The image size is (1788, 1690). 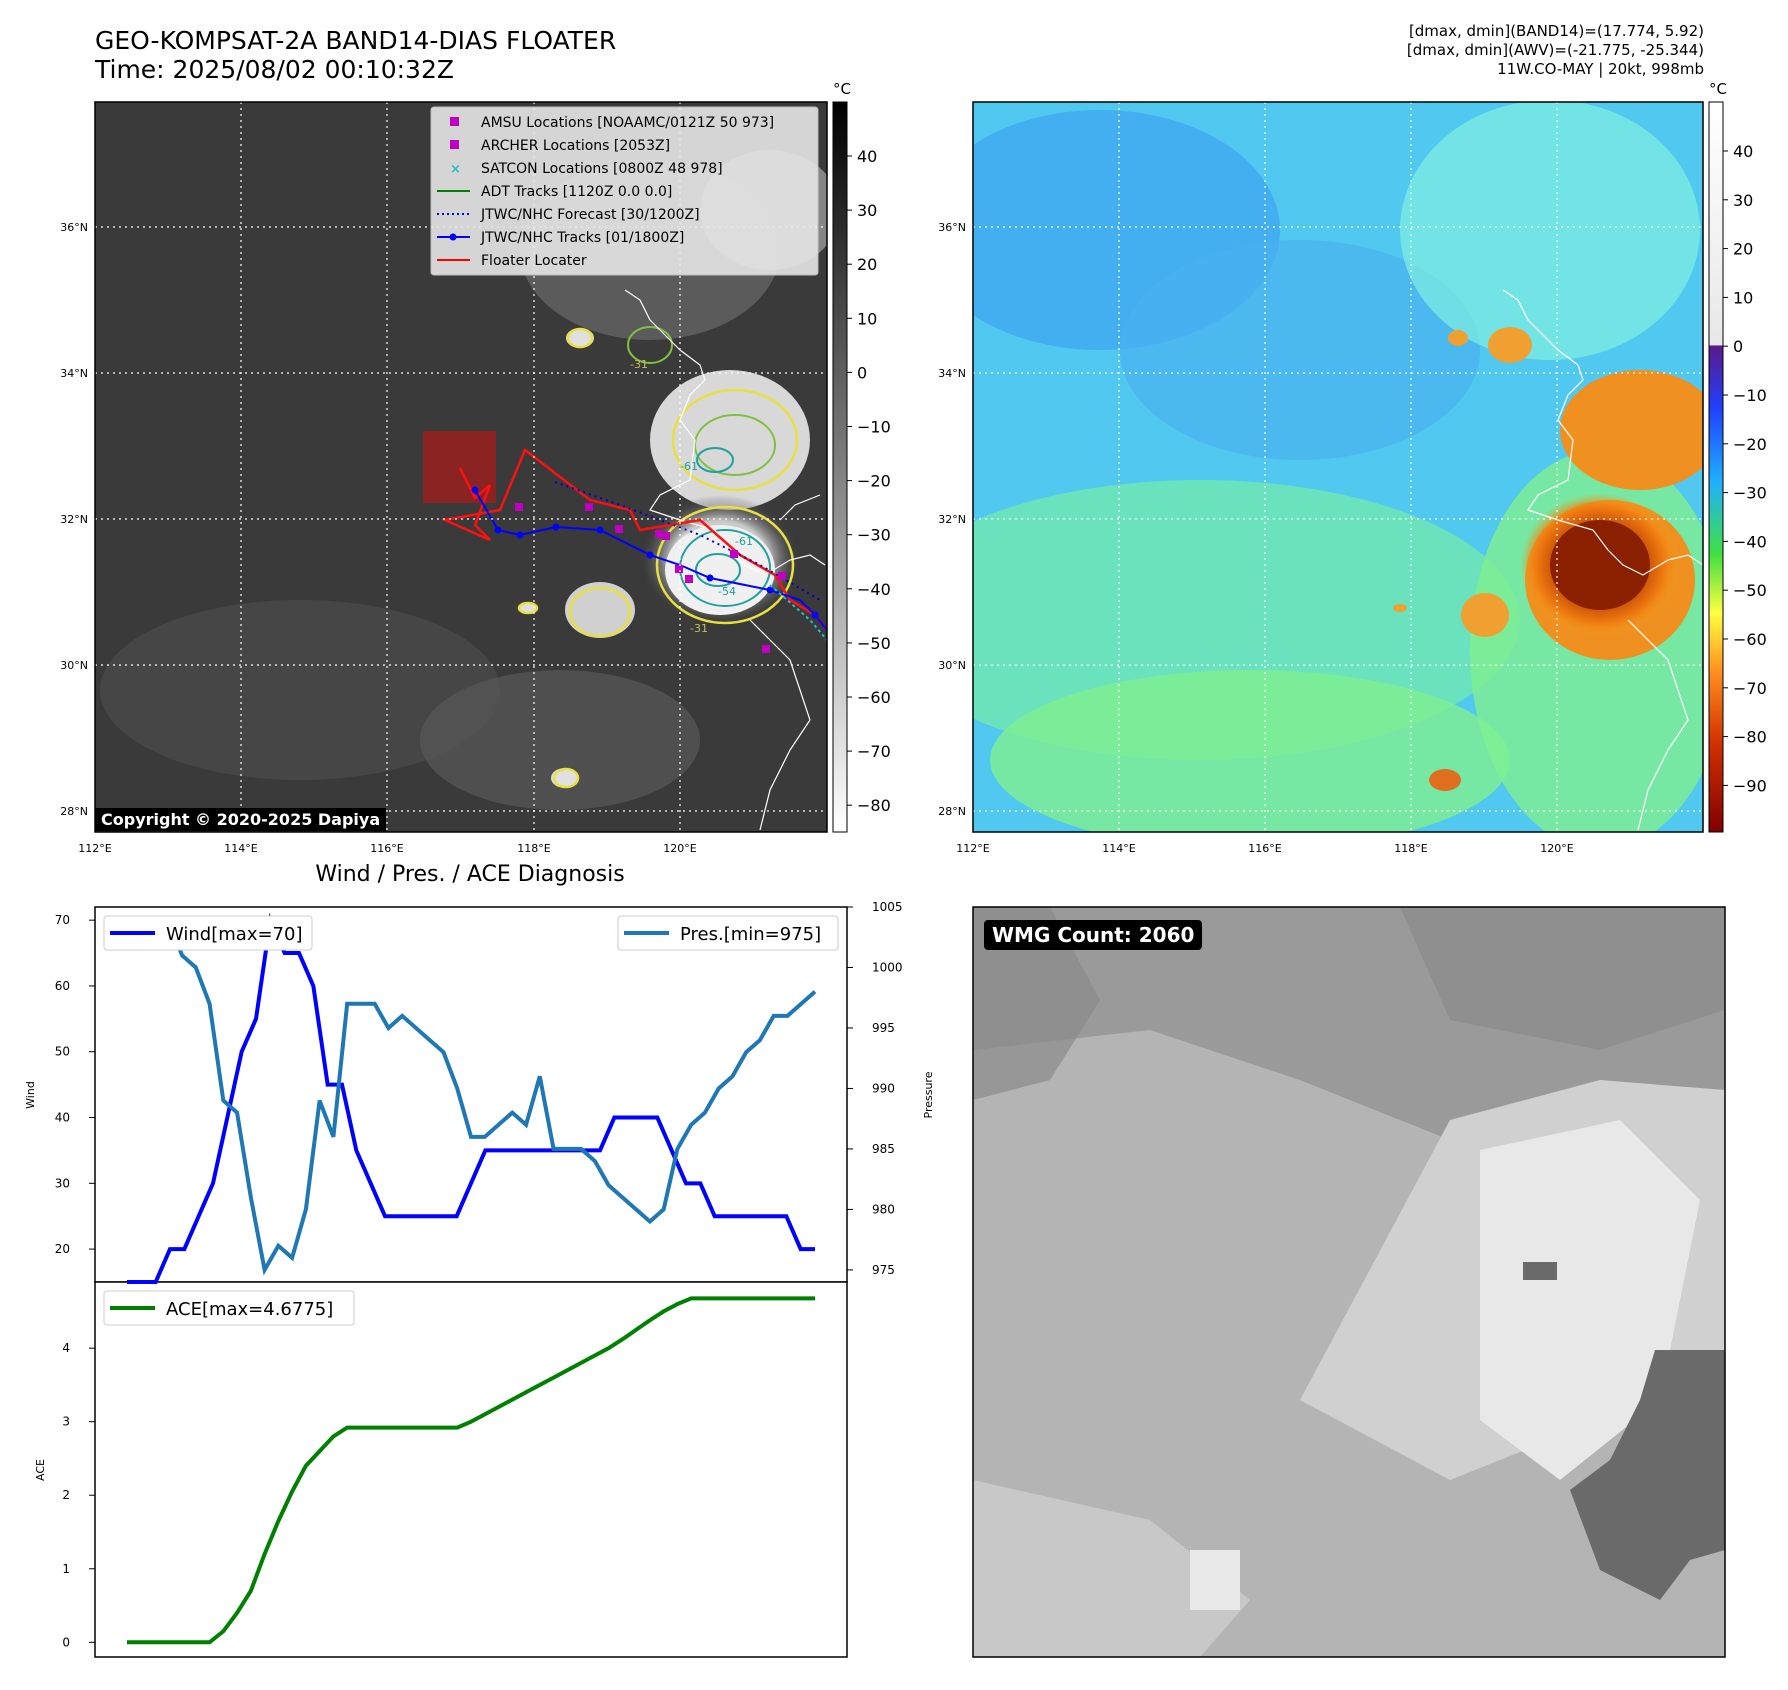 I want to click on colorbar-tick-label: 10, so click(x=867, y=318).